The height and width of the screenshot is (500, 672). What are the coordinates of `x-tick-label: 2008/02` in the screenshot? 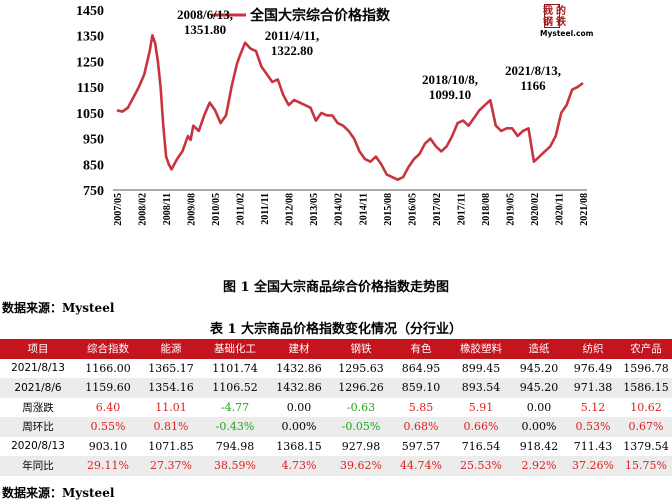 It's located at (143, 209).